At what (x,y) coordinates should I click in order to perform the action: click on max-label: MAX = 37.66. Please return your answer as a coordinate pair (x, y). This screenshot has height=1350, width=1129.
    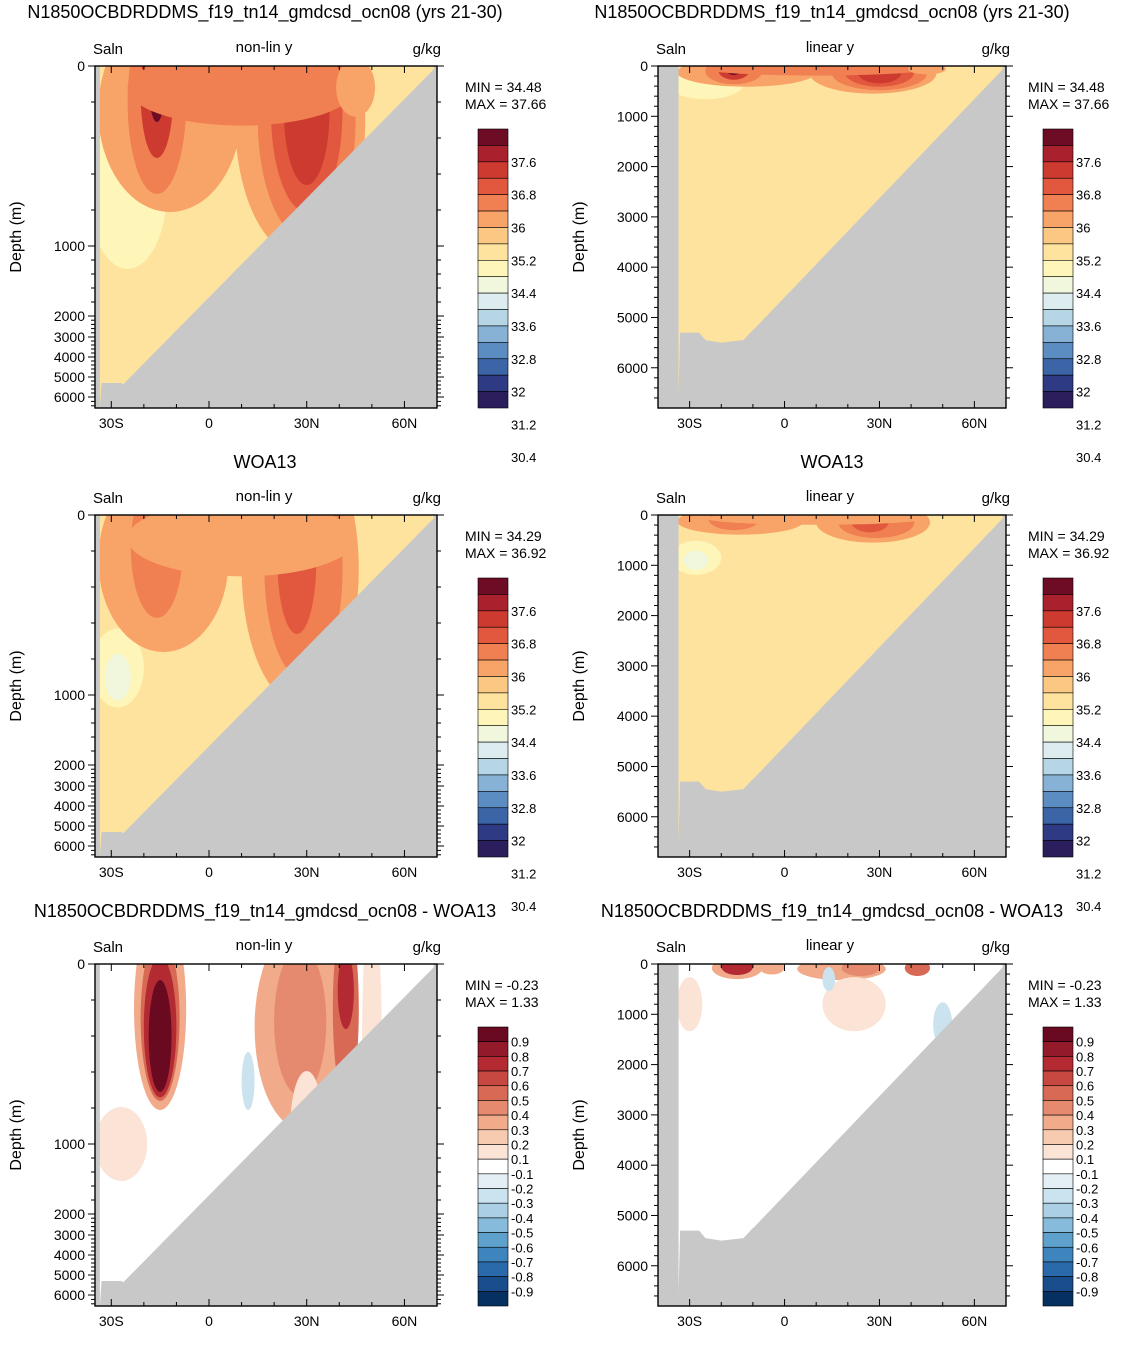
    Looking at the image, I should click on (506, 104).